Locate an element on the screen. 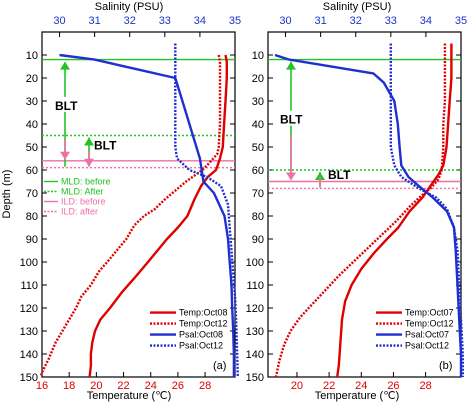 Image resolution: width=474 pixels, height=405 pixels. panel-a-depth-tick-label: 20 is located at coordinates (32, 79).